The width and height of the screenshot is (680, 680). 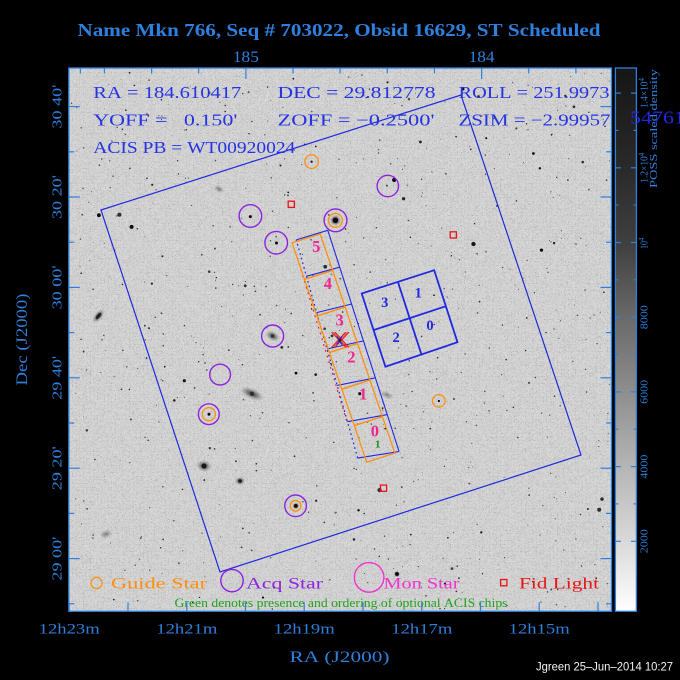 What do you see at coordinates (645, 317) in the screenshot?
I see `svg-text: 8000` at bounding box center [645, 317].